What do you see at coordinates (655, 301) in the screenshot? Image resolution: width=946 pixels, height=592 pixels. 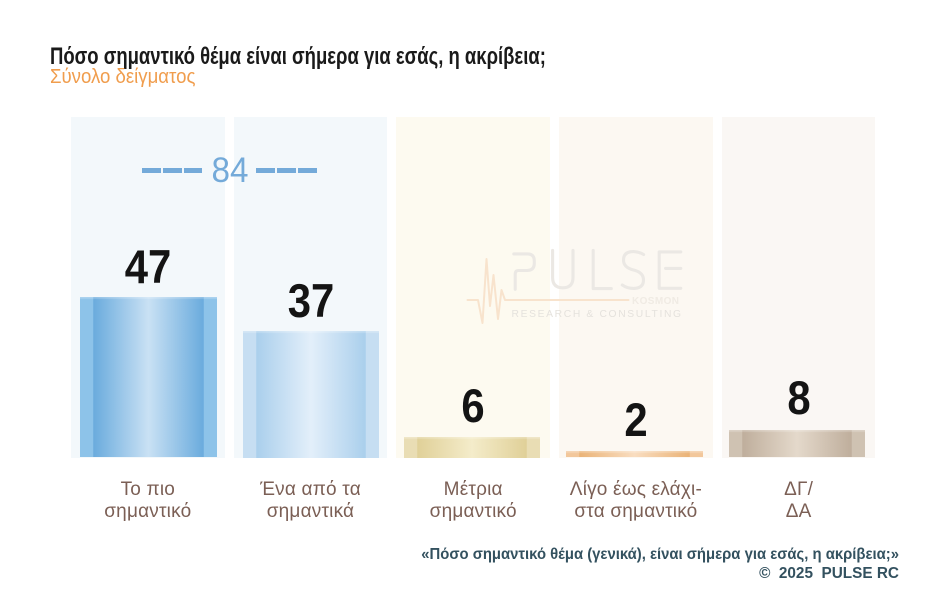 I see `svg-text: KOSMON` at bounding box center [655, 301].